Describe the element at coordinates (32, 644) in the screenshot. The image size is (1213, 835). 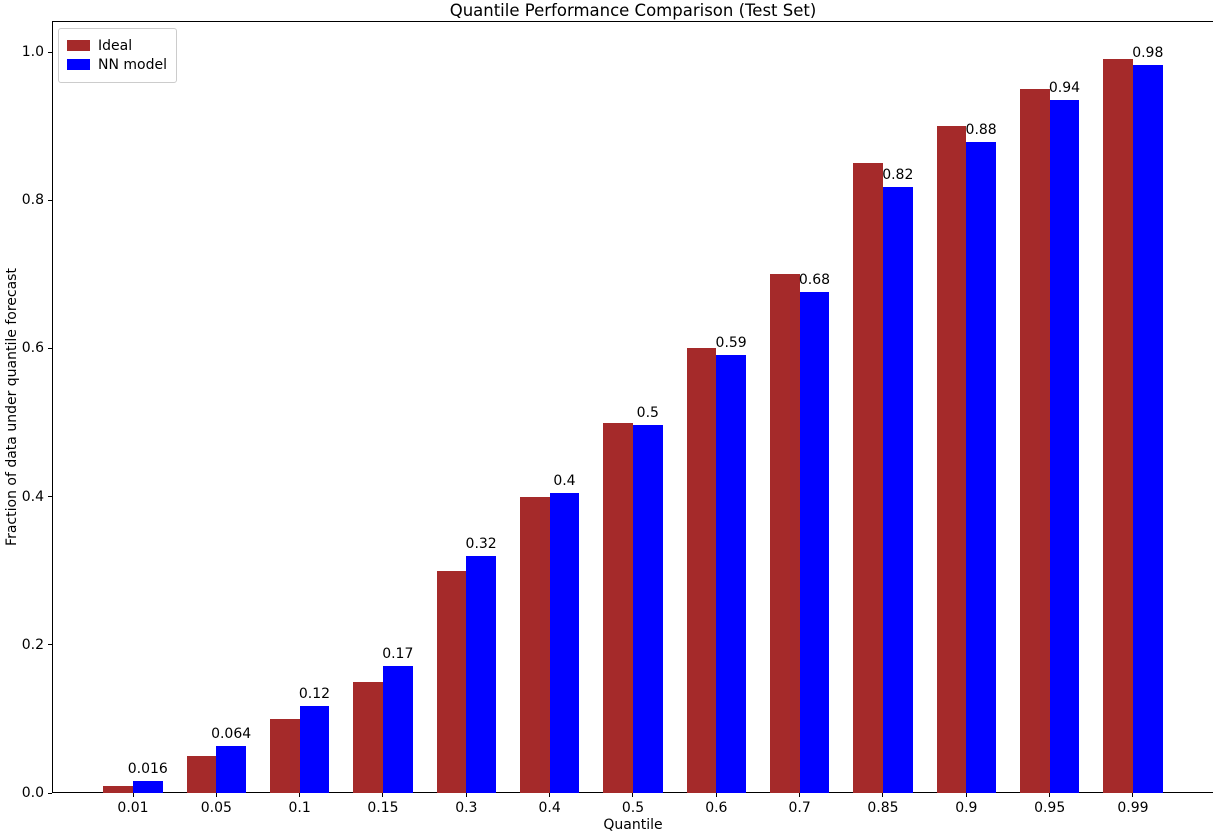
I see `y-tick-label: 0.2` at that location.